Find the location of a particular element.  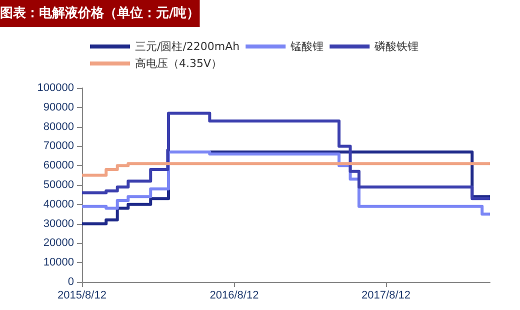

y-tick-label: 40000 is located at coordinates (58, 204).